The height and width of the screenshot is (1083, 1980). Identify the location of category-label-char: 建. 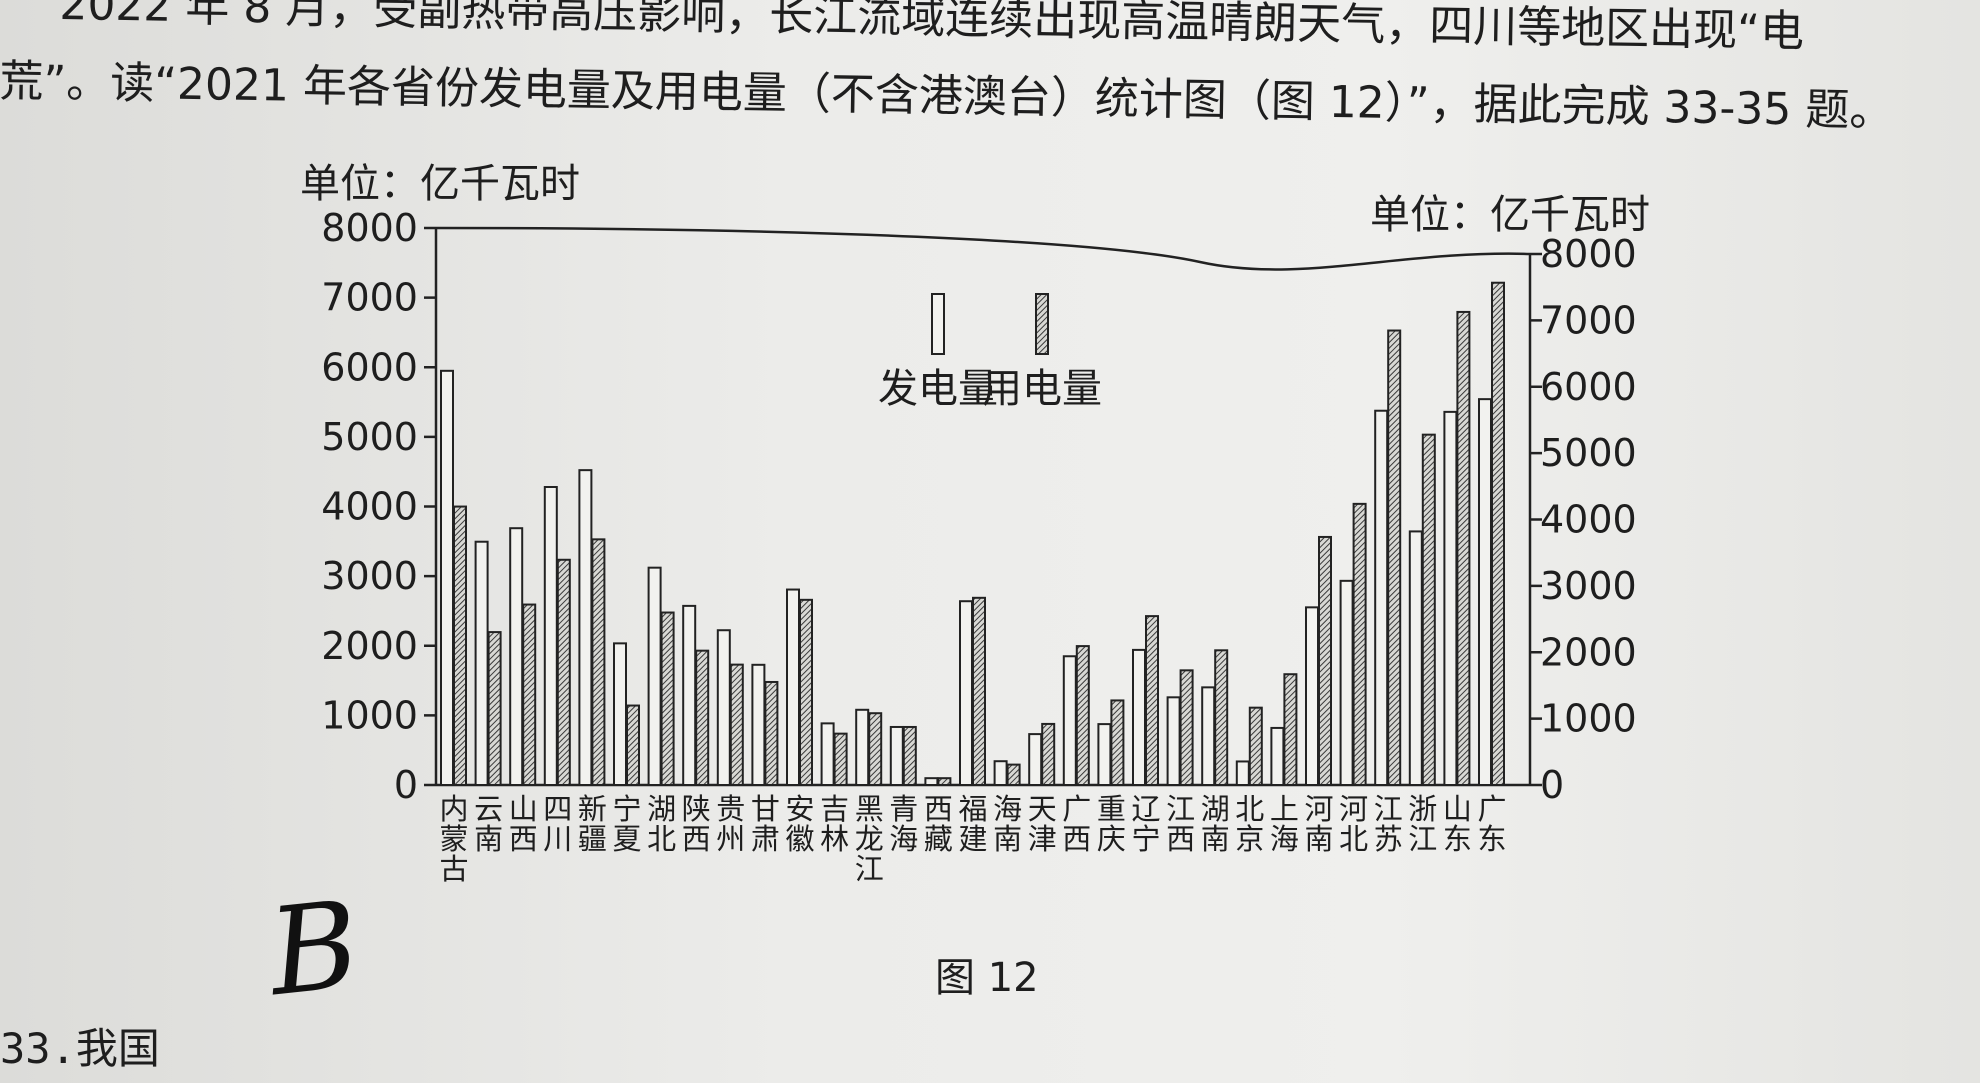
(972, 839).